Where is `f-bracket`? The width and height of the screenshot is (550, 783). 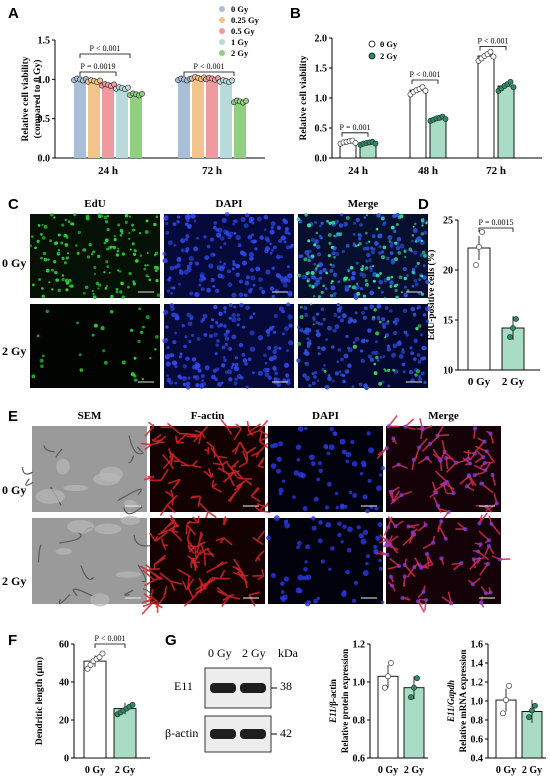
f-bracket is located at coordinates (110, 645).